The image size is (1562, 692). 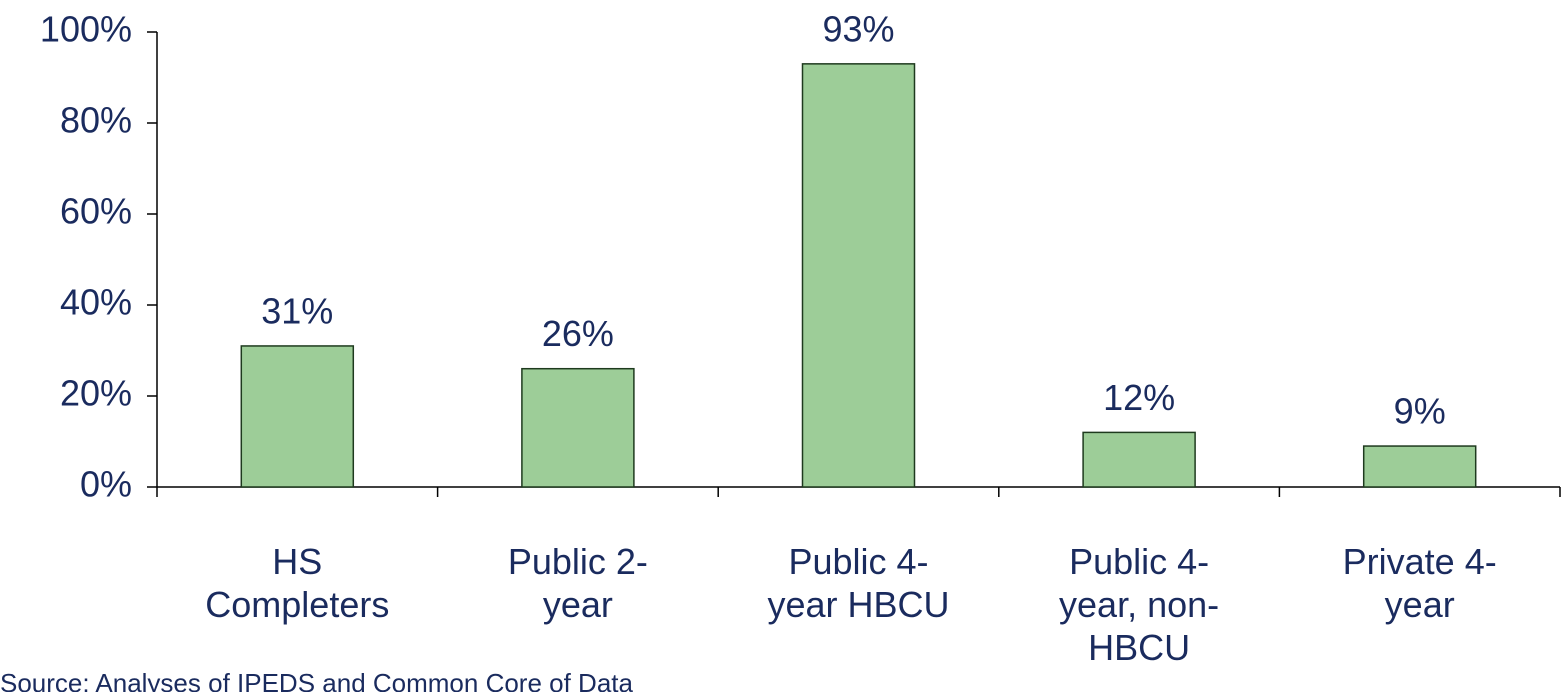 What do you see at coordinates (1419, 583) in the screenshot?
I see `x-tick-label: Private 4-year` at bounding box center [1419, 583].